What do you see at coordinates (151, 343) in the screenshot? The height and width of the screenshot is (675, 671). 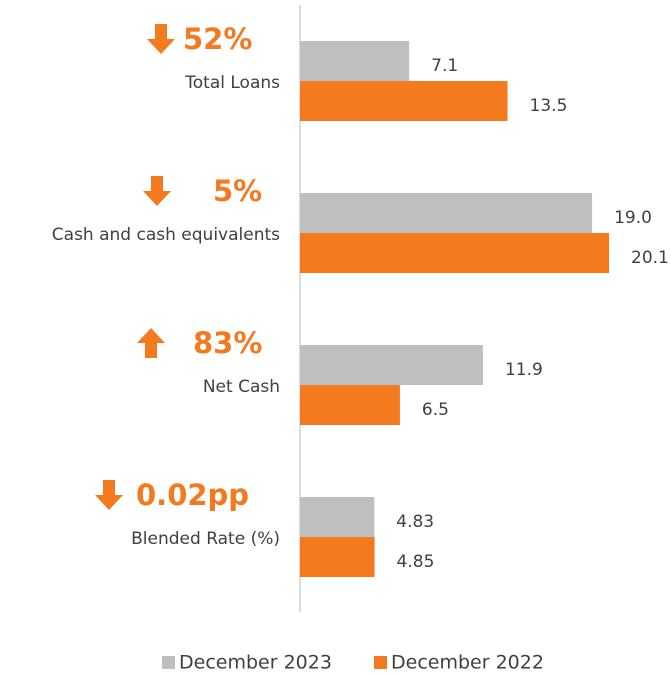 I see `arrow-up` at bounding box center [151, 343].